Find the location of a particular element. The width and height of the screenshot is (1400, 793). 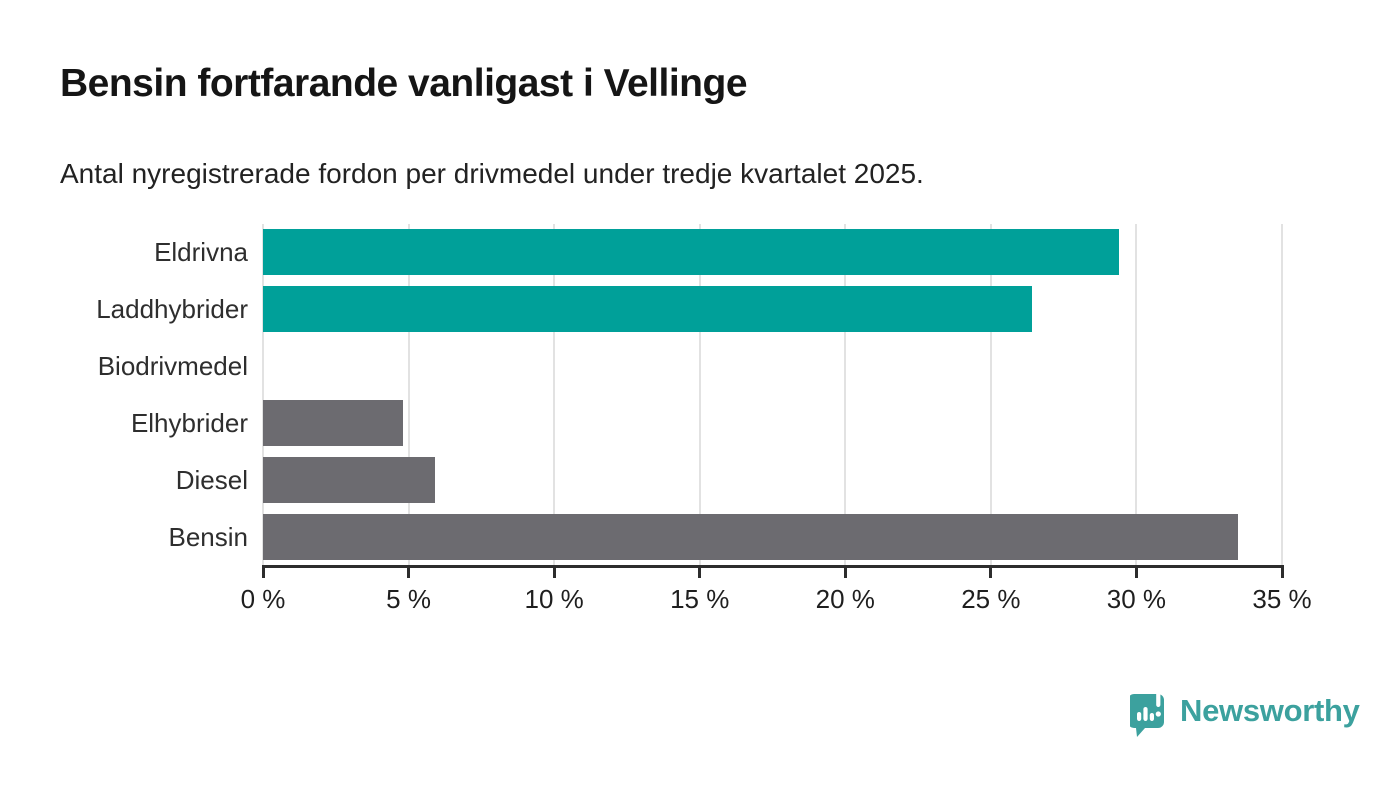

category-label-biodrivmedel: Biodrivmedel is located at coordinates (172, 366).